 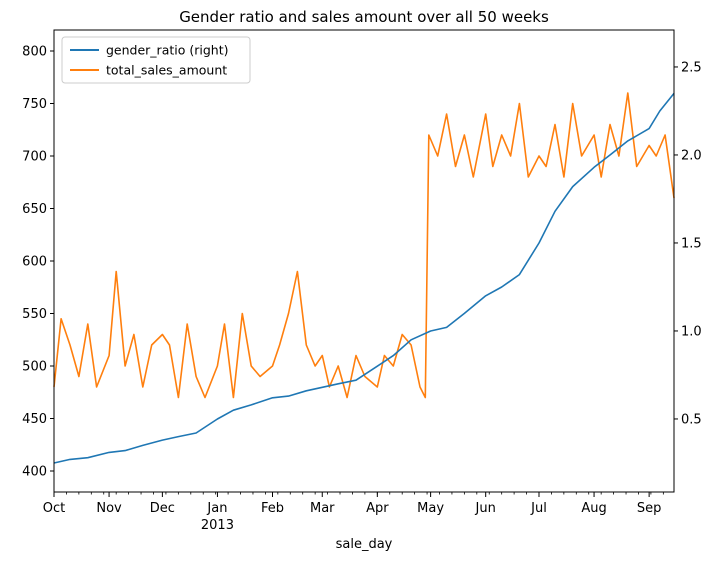 What do you see at coordinates (216, 508) in the screenshot?
I see `x-tick-label: Jan` at bounding box center [216, 508].